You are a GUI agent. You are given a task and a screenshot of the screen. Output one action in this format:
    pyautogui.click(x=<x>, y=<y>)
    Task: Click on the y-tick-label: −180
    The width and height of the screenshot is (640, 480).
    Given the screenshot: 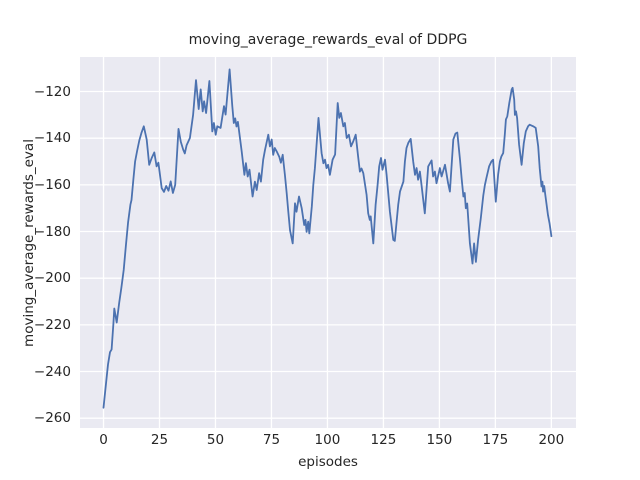 What is the action you would take?
    pyautogui.click(x=52, y=231)
    